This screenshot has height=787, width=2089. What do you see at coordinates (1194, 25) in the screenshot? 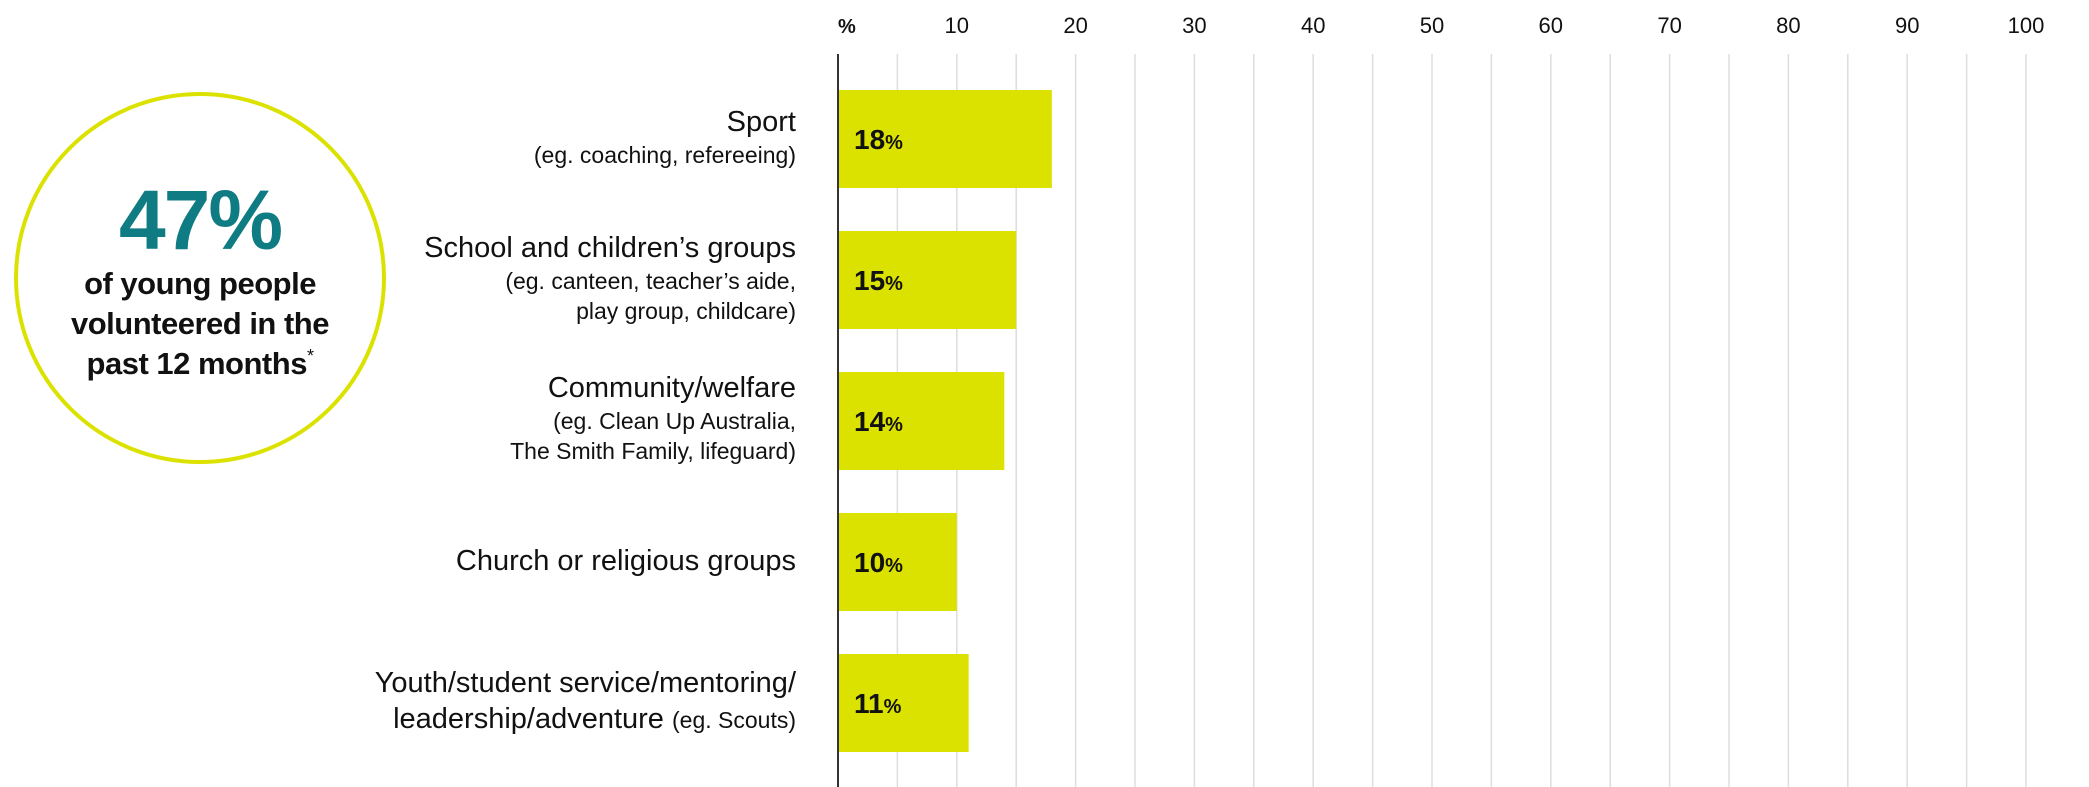
I see `x-tick-label: 30` at bounding box center [1194, 25].